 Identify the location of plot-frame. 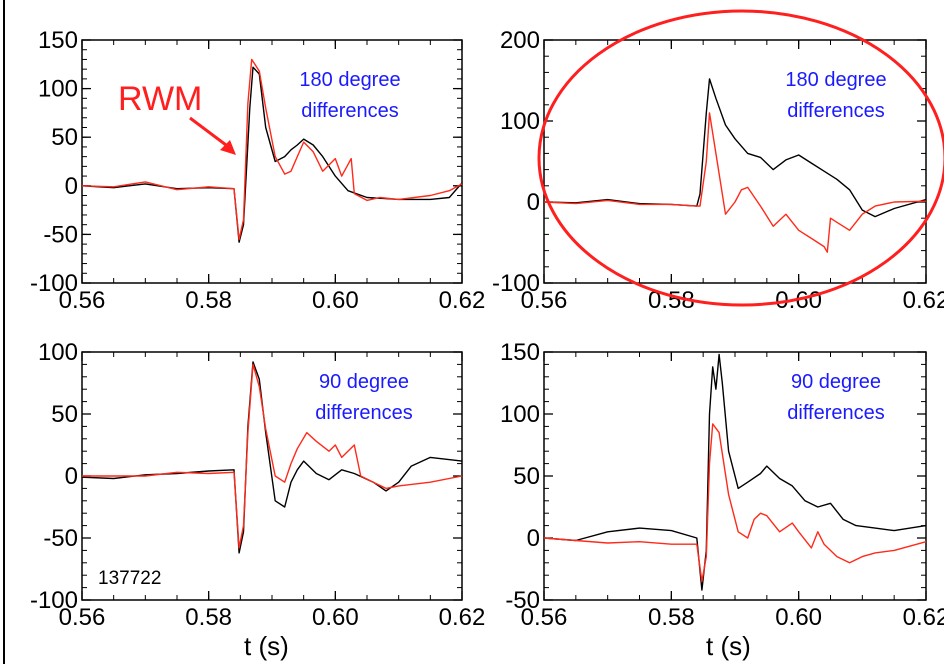
(272, 161).